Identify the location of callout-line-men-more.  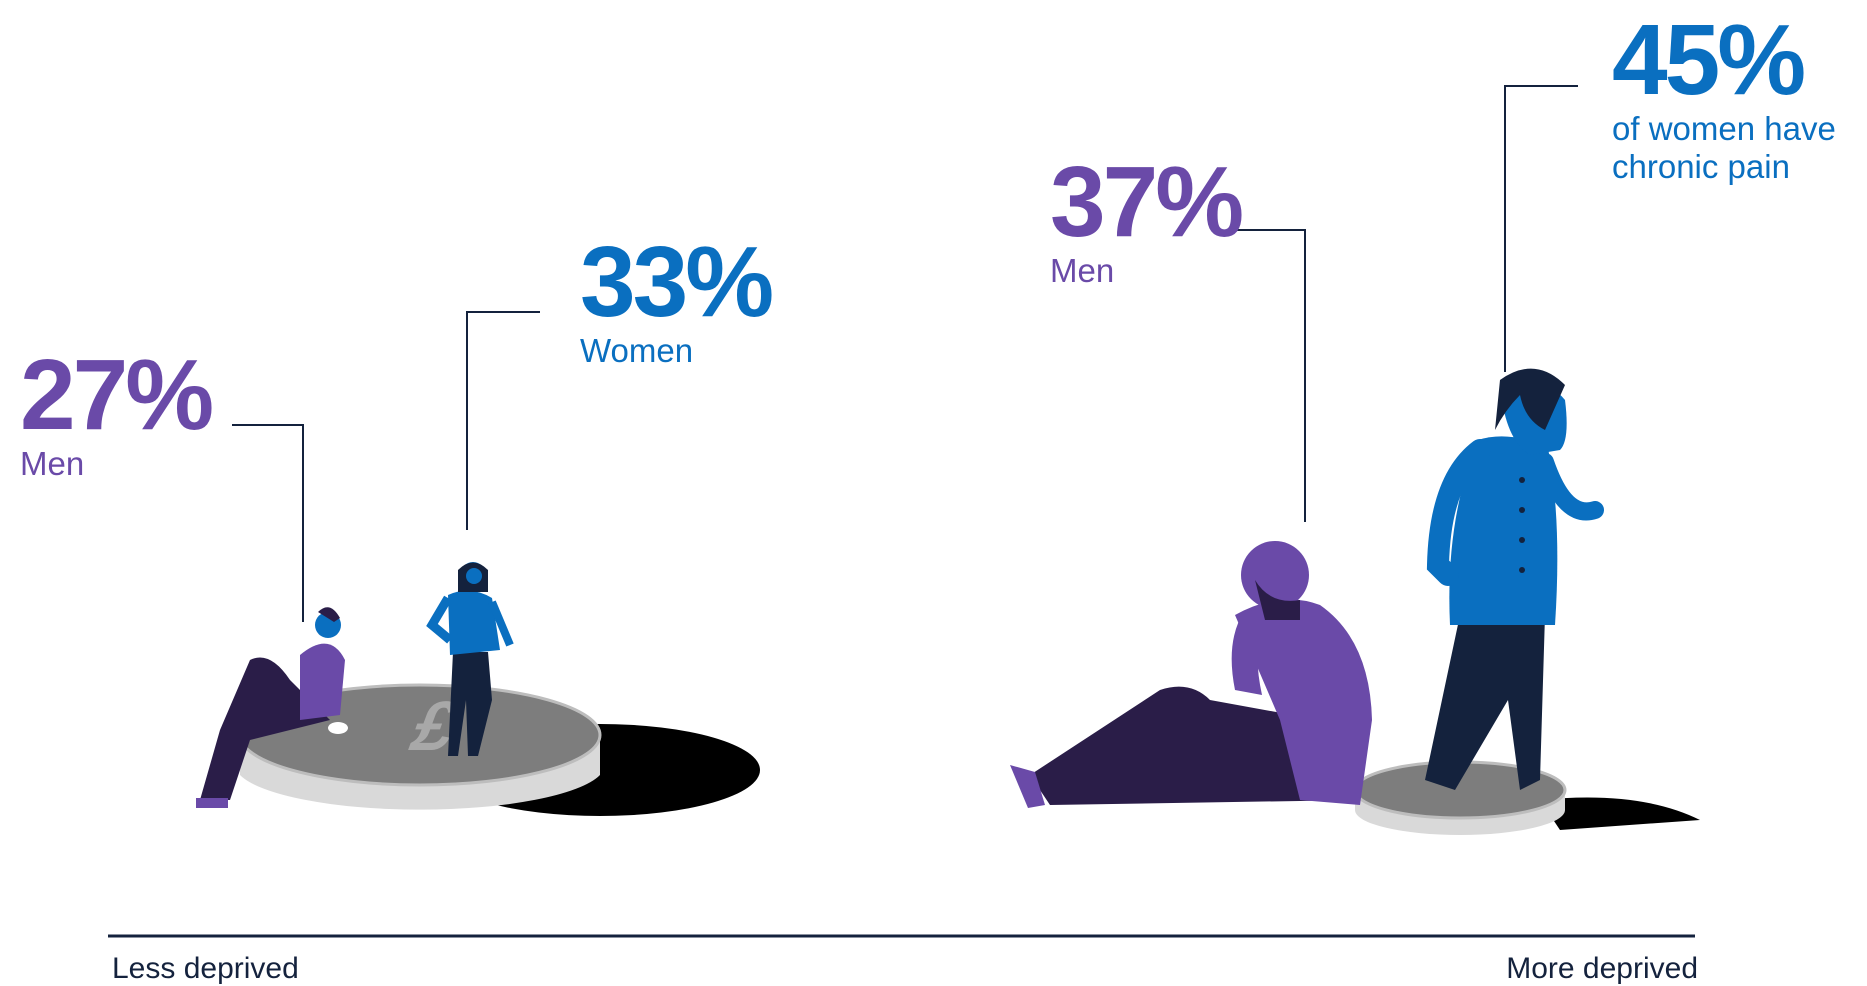
(1268, 375).